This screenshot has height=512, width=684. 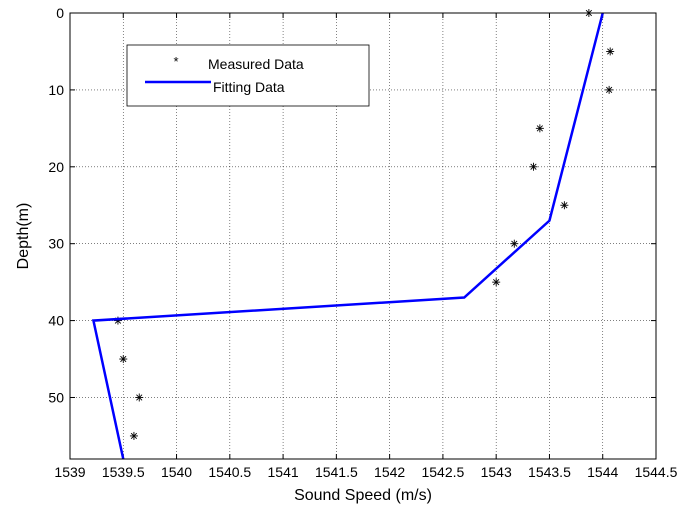 What do you see at coordinates (389, 472) in the screenshot?
I see `x-tick-label: 1542` at bounding box center [389, 472].